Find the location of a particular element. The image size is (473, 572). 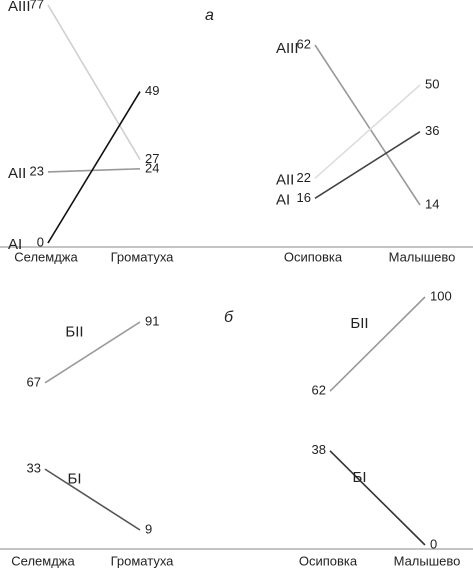

value-label: 38 is located at coordinates (319, 449).